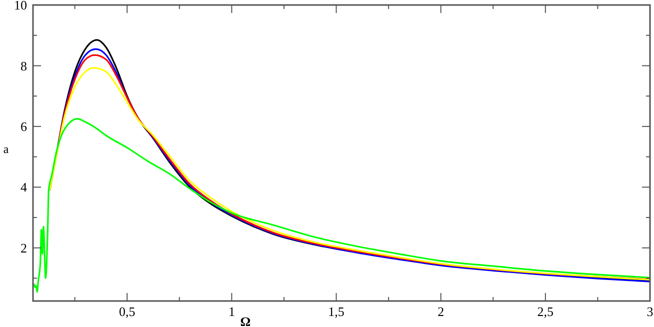 This screenshot has height=327, width=654. I want to click on x-tick-label: 0,5, so click(127, 311).